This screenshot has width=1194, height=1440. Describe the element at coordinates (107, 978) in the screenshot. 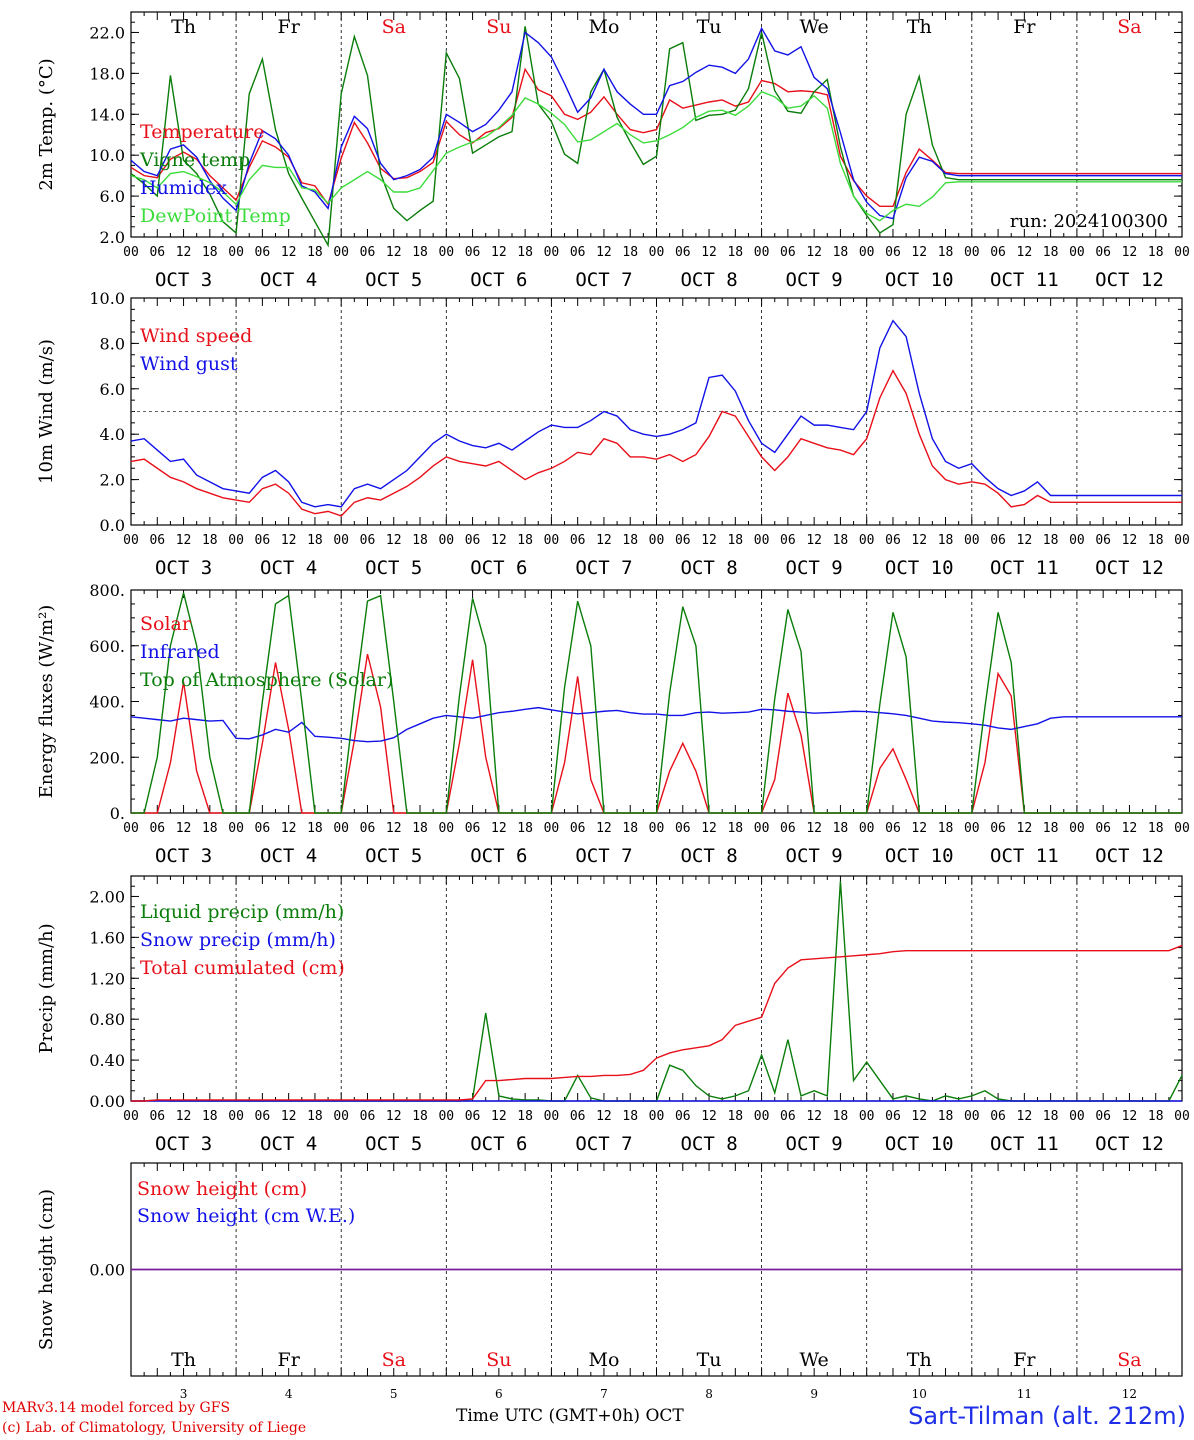

I see `y-tick-label: 1.20` at that location.